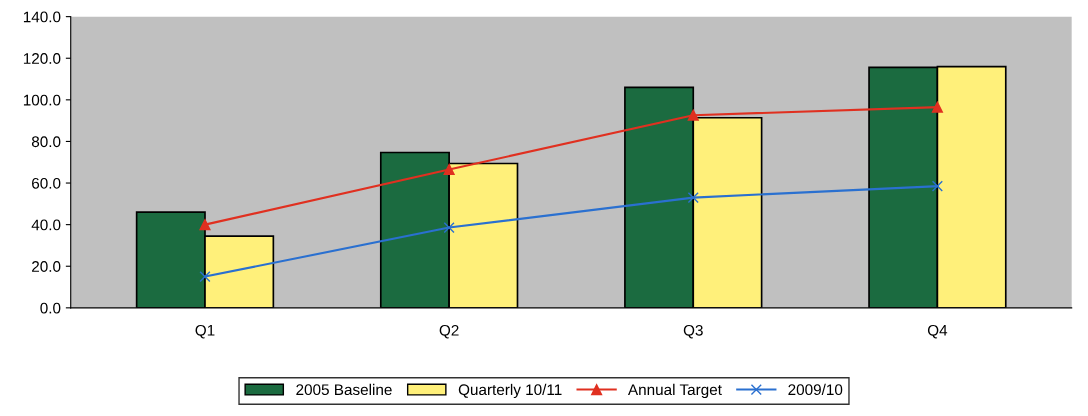 This screenshot has height=416, width=1088. Describe the element at coordinates (674, 391) in the screenshot. I see `legend-label: Annual Target` at that location.